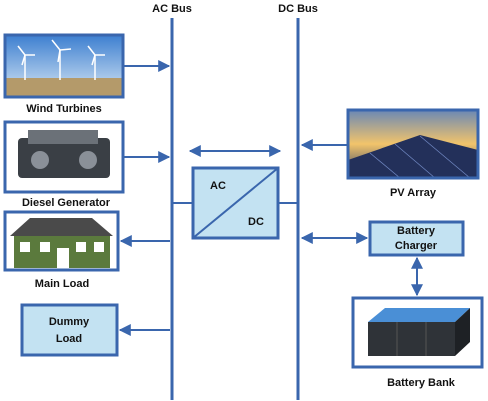 This screenshot has width=488, height=401. I want to click on charger-label: Charger, so click(416, 246).